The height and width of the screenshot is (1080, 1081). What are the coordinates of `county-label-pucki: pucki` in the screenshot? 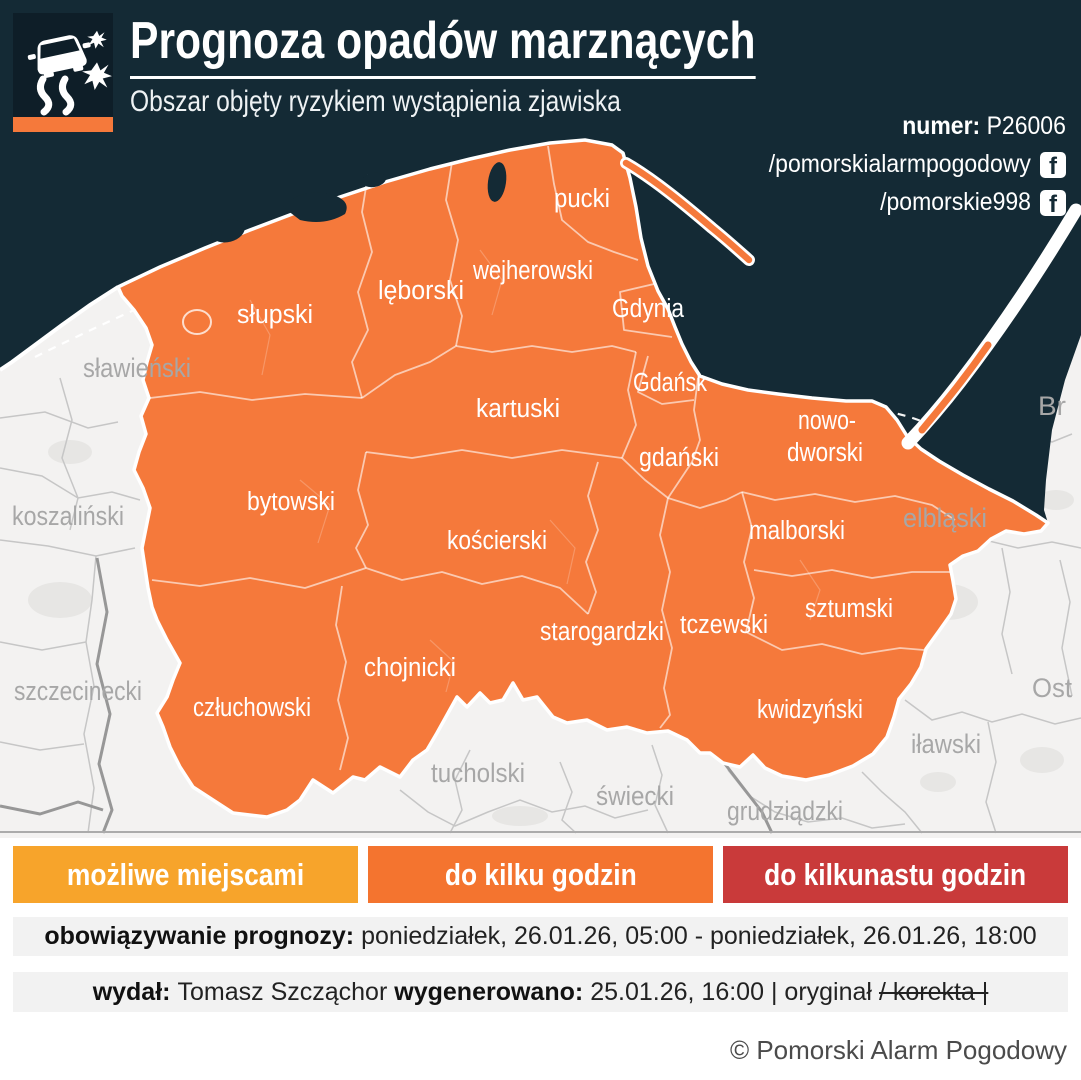 It's located at (582, 199).